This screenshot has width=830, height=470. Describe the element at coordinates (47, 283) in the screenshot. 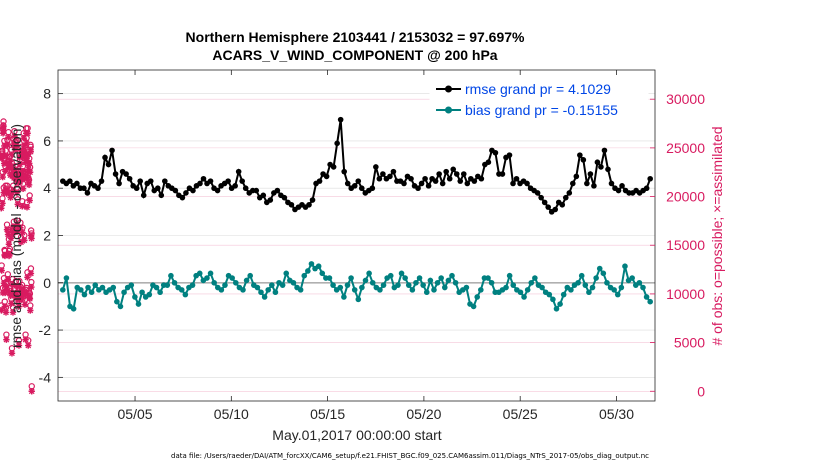

I see `left-y-tick-label: 0` at that location.